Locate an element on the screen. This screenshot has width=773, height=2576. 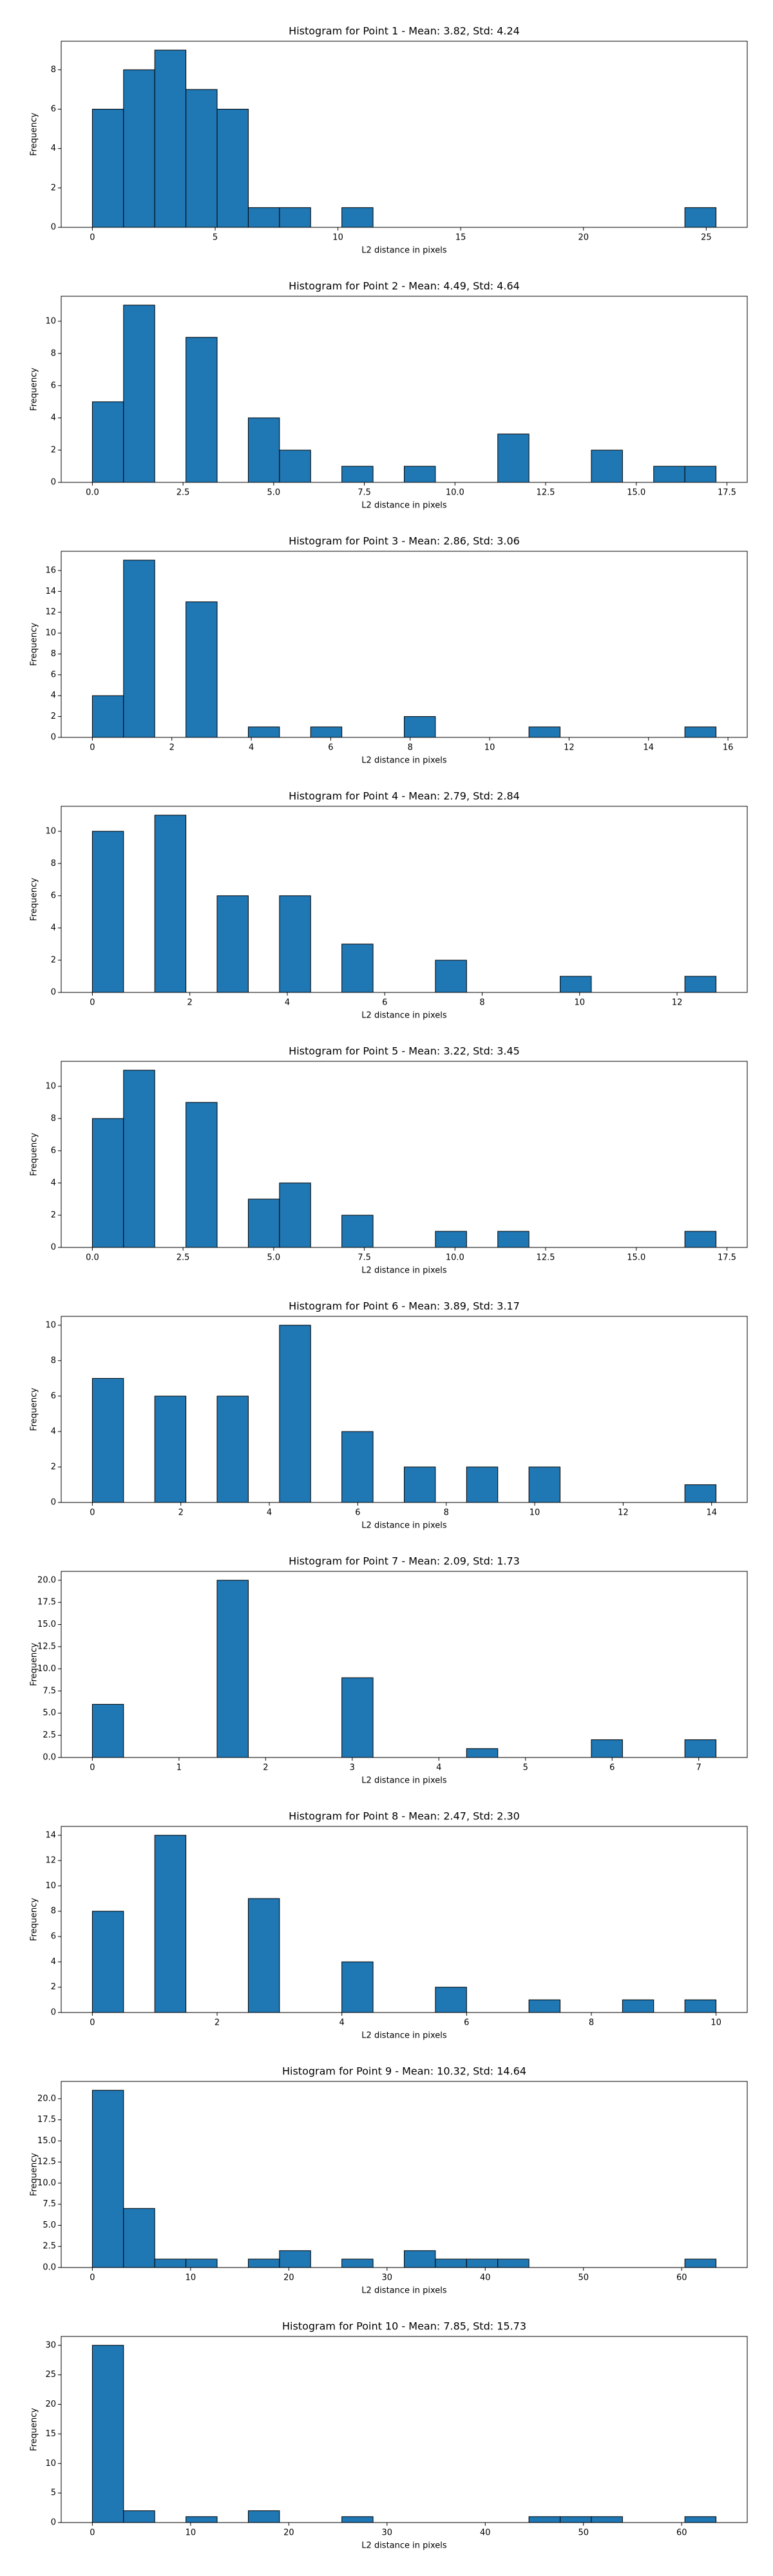
y-tick-label: 8 is located at coordinates (53, 70).